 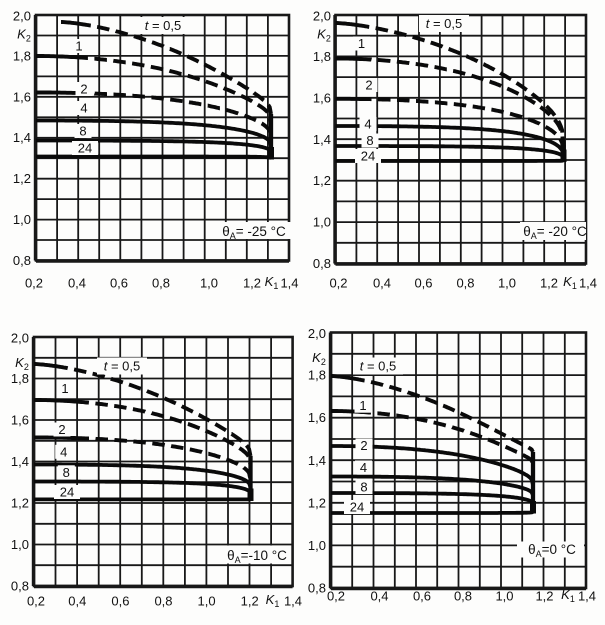 I want to click on svg-text: θA= -25 °C, so click(x=254, y=232).